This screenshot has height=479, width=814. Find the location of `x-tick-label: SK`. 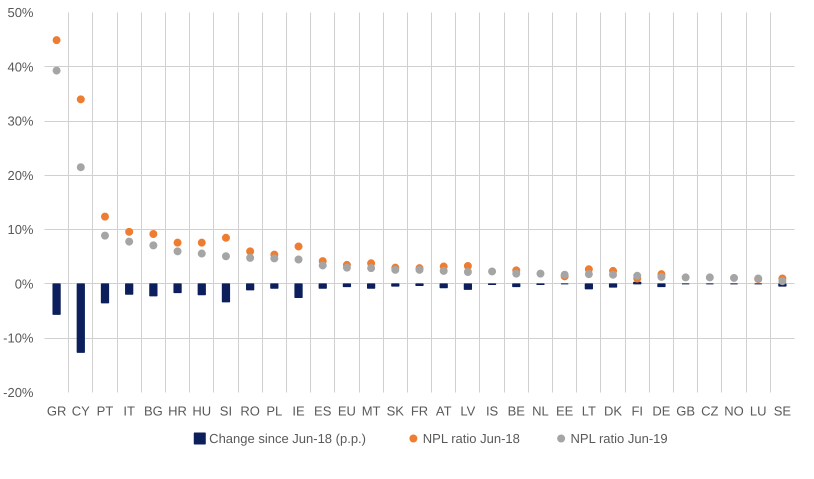

x-tick-label: SK is located at coordinates (395, 411).